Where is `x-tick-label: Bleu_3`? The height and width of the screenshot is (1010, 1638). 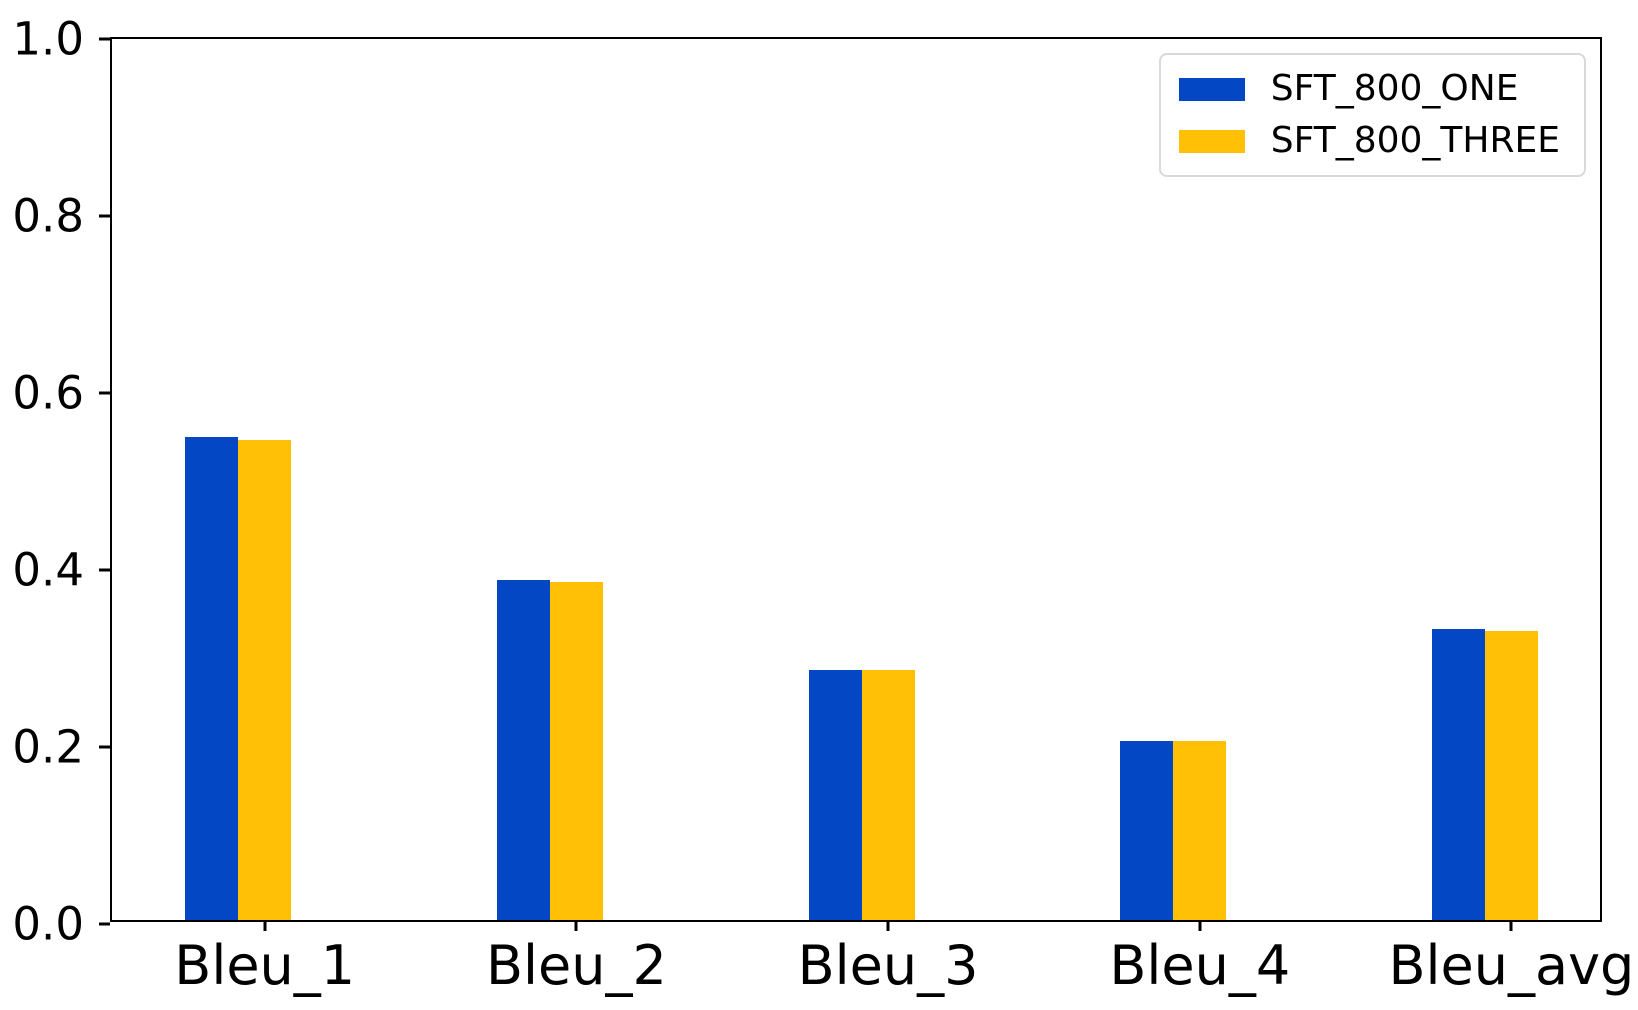
x-tick-label: Bleu_3 is located at coordinates (888, 965).